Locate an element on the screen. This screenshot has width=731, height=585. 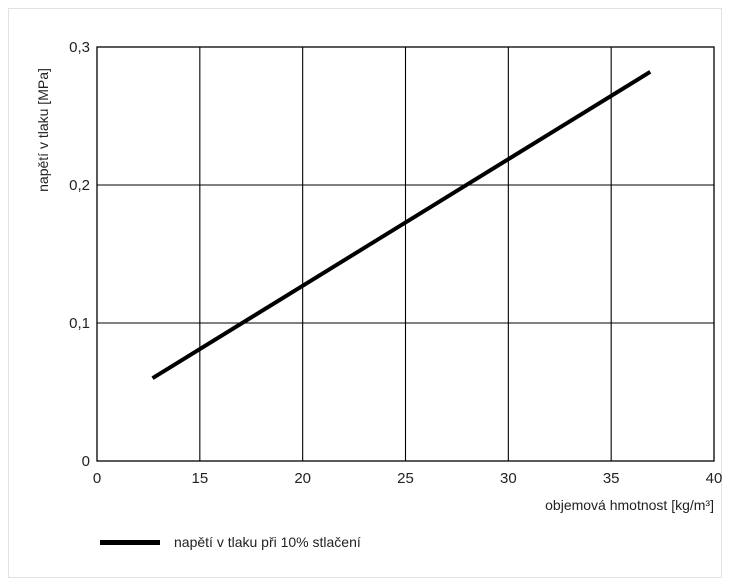
y-tick-labels: 0 0,1 0,2 0,3 is located at coordinates (79, 254).